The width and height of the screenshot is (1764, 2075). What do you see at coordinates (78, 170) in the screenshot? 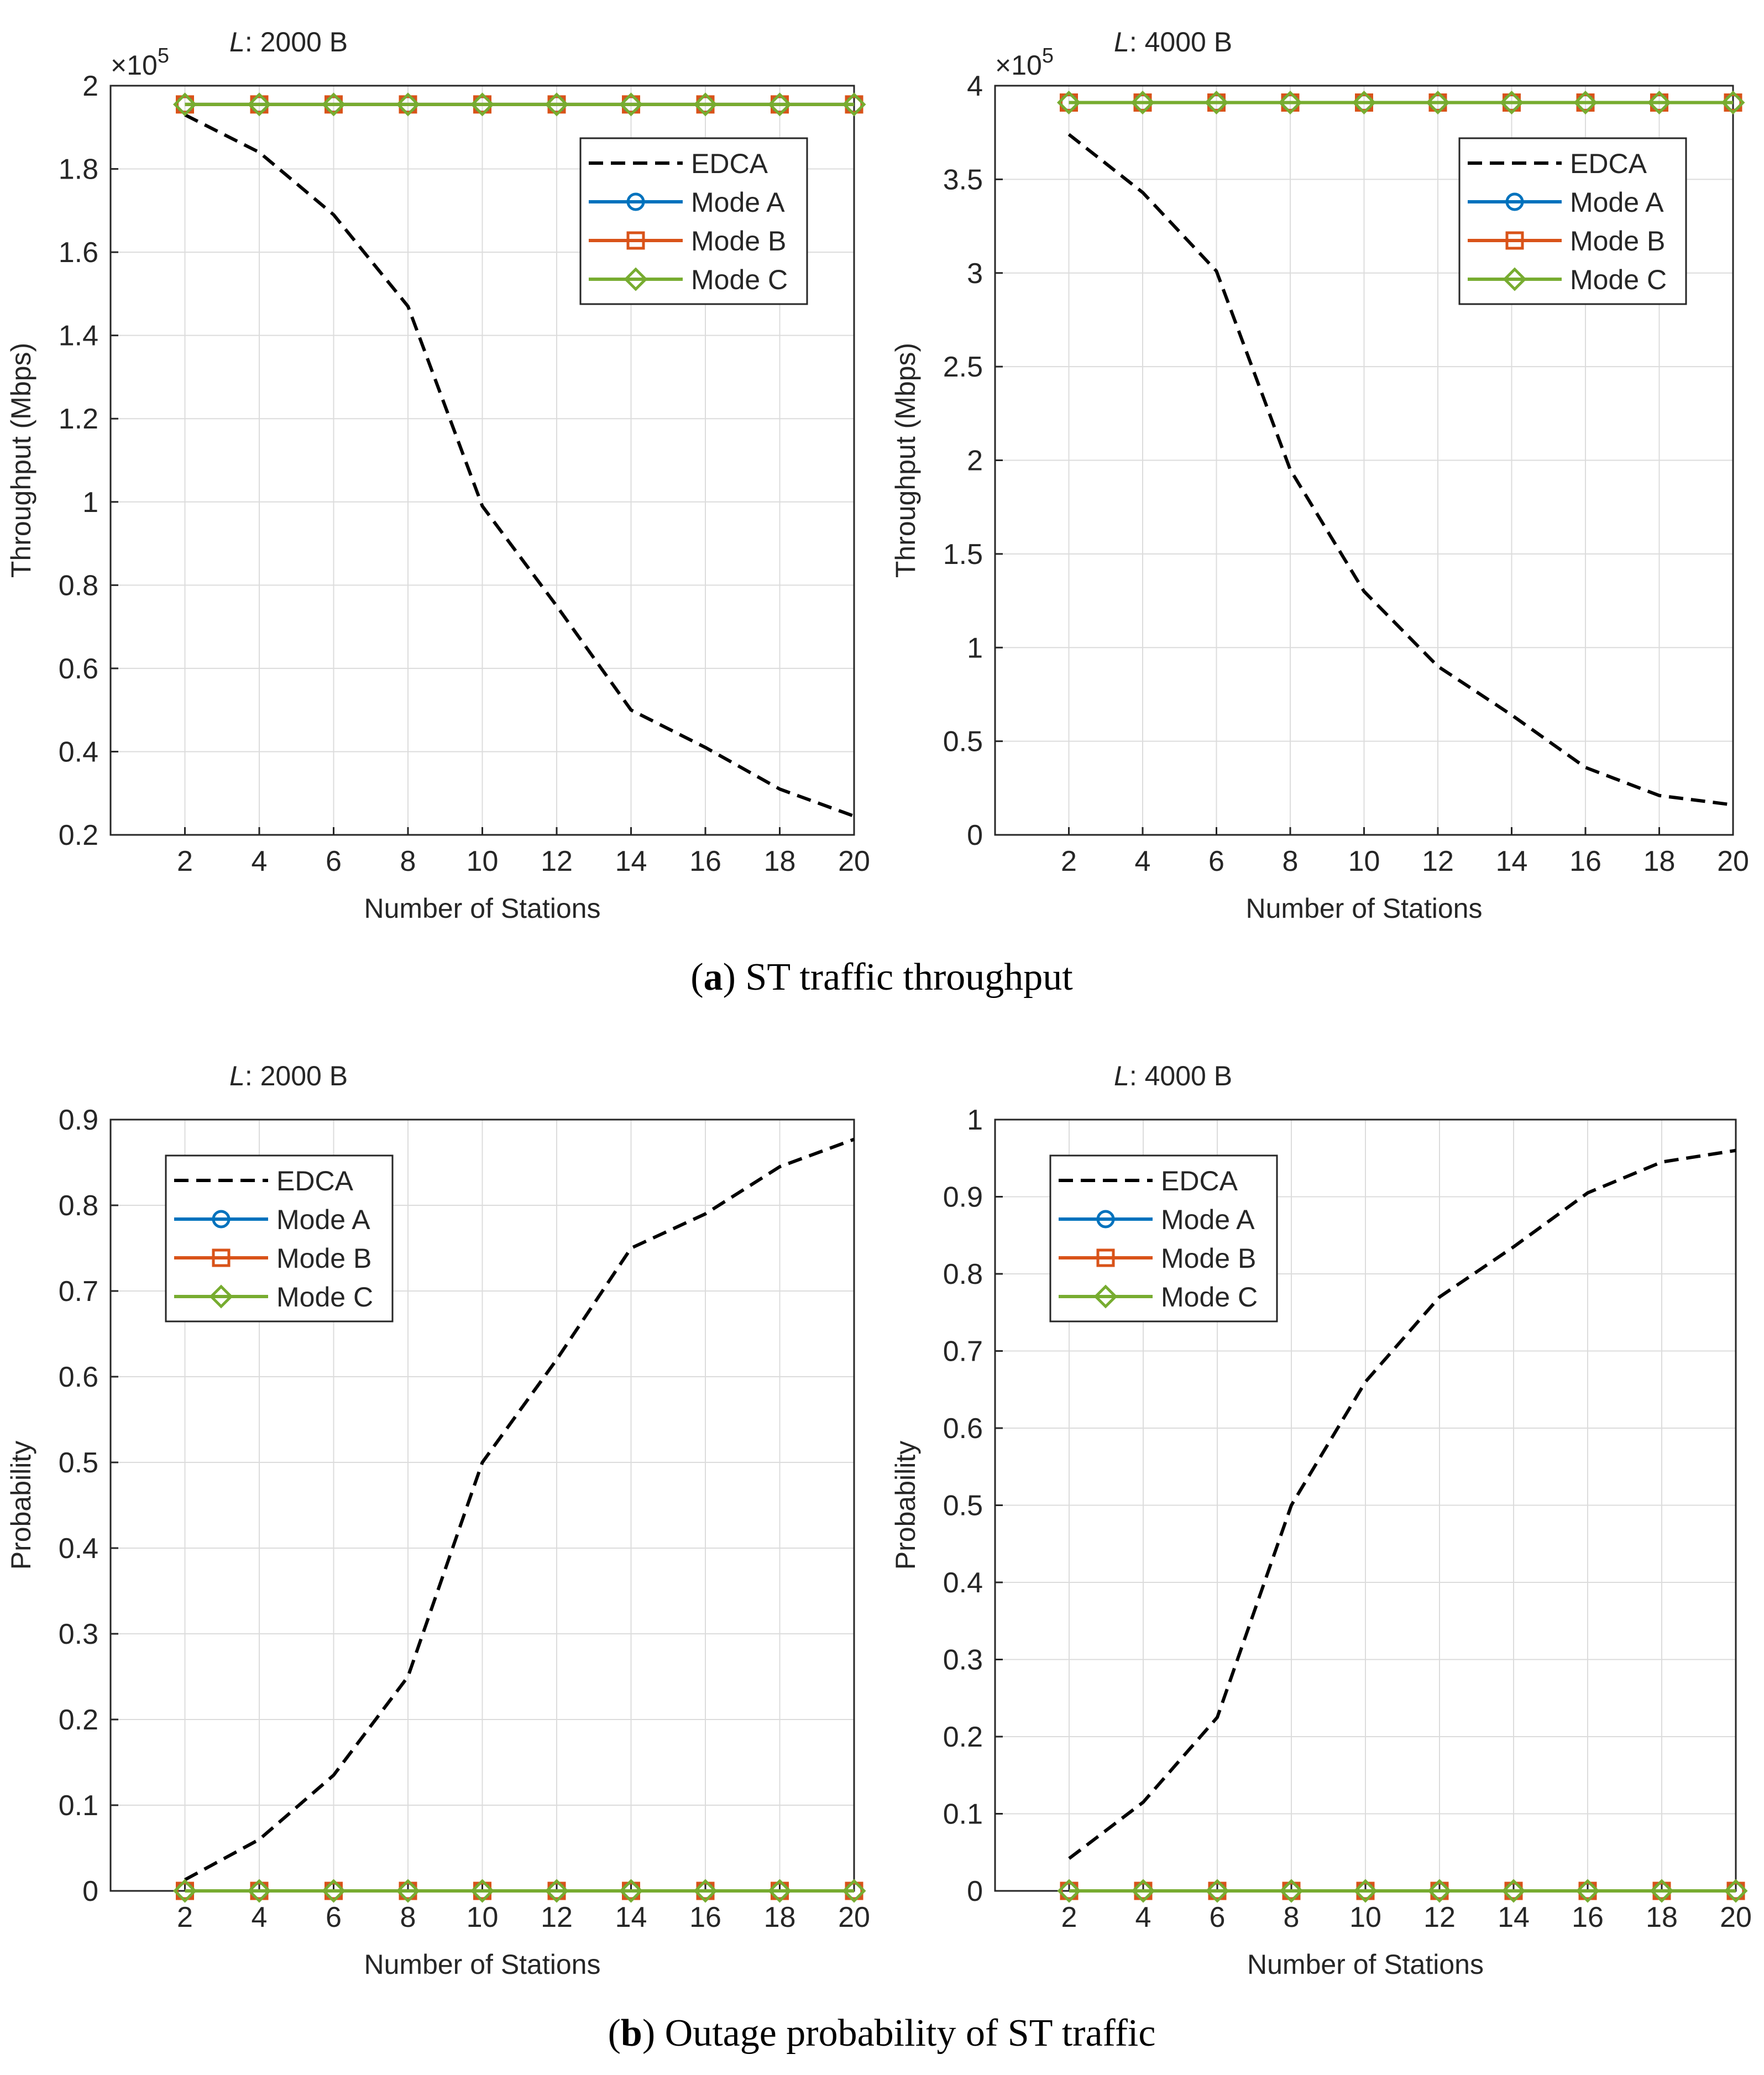
I see `y-tick-label: 1.8` at bounding box center [78, 170].